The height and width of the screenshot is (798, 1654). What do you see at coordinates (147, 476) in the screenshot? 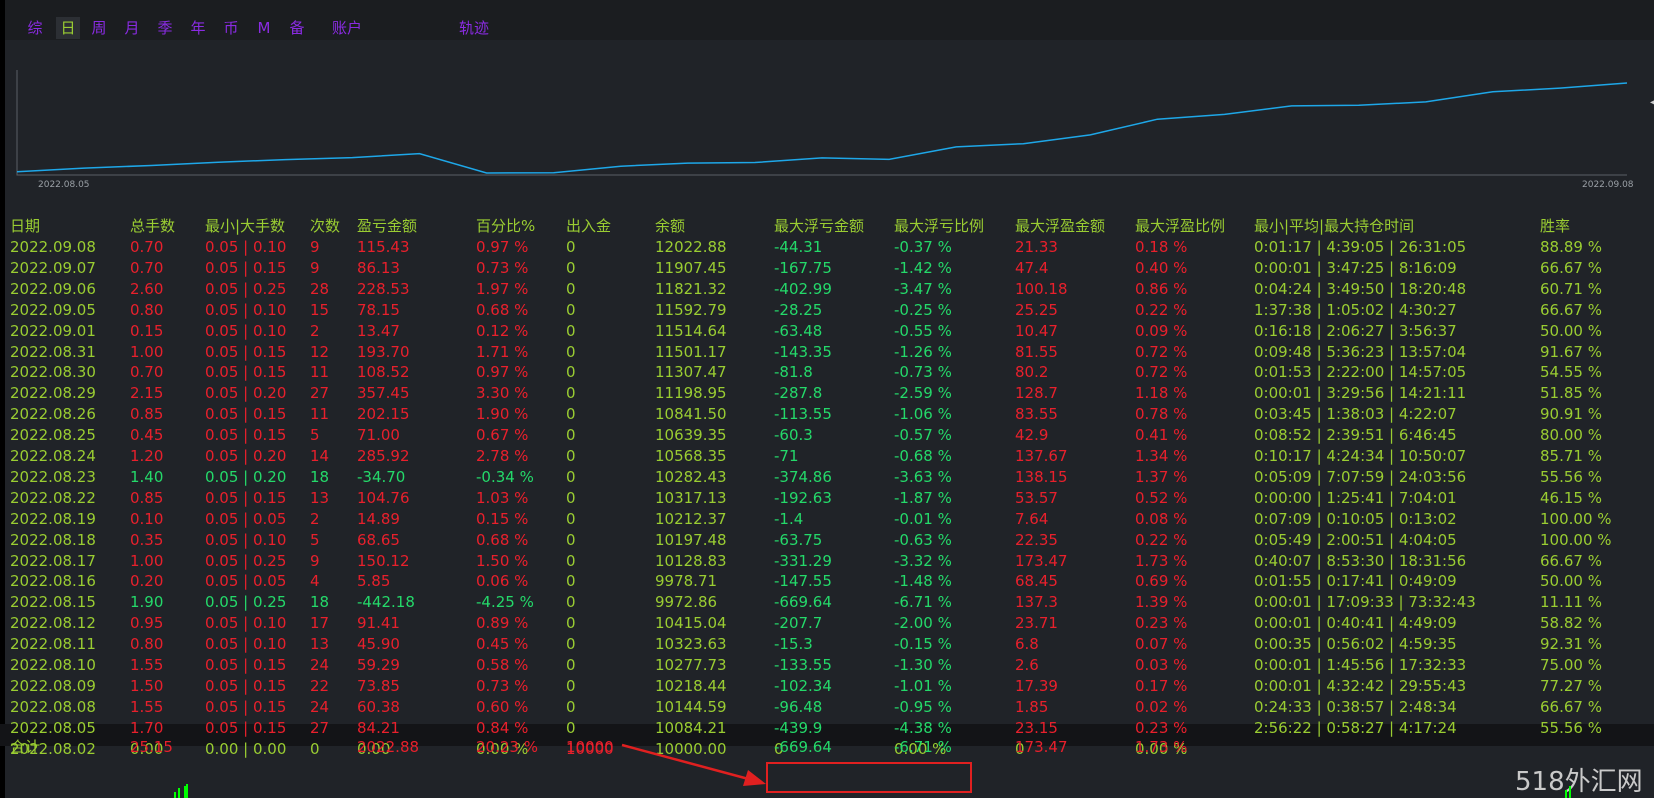
I see `cell-total-lots: 1.40` at bounding box center [147, 476].